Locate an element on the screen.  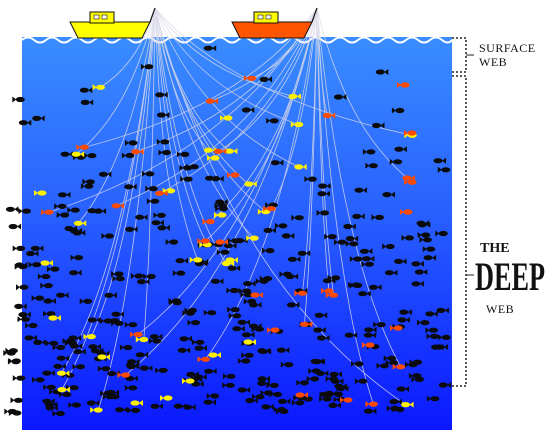
surface-web-label-line1: SURFACE is located at coordinates (507, 48).